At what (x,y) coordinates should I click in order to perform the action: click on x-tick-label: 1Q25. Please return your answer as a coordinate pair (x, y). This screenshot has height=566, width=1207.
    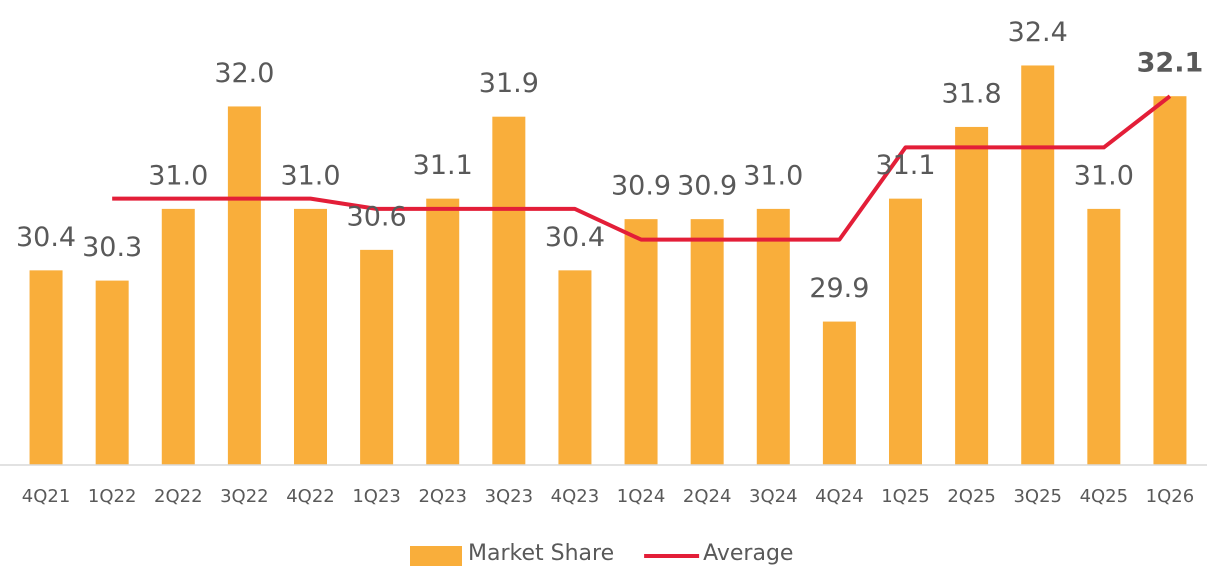
    Looking at the image, I should click on (905, 496).